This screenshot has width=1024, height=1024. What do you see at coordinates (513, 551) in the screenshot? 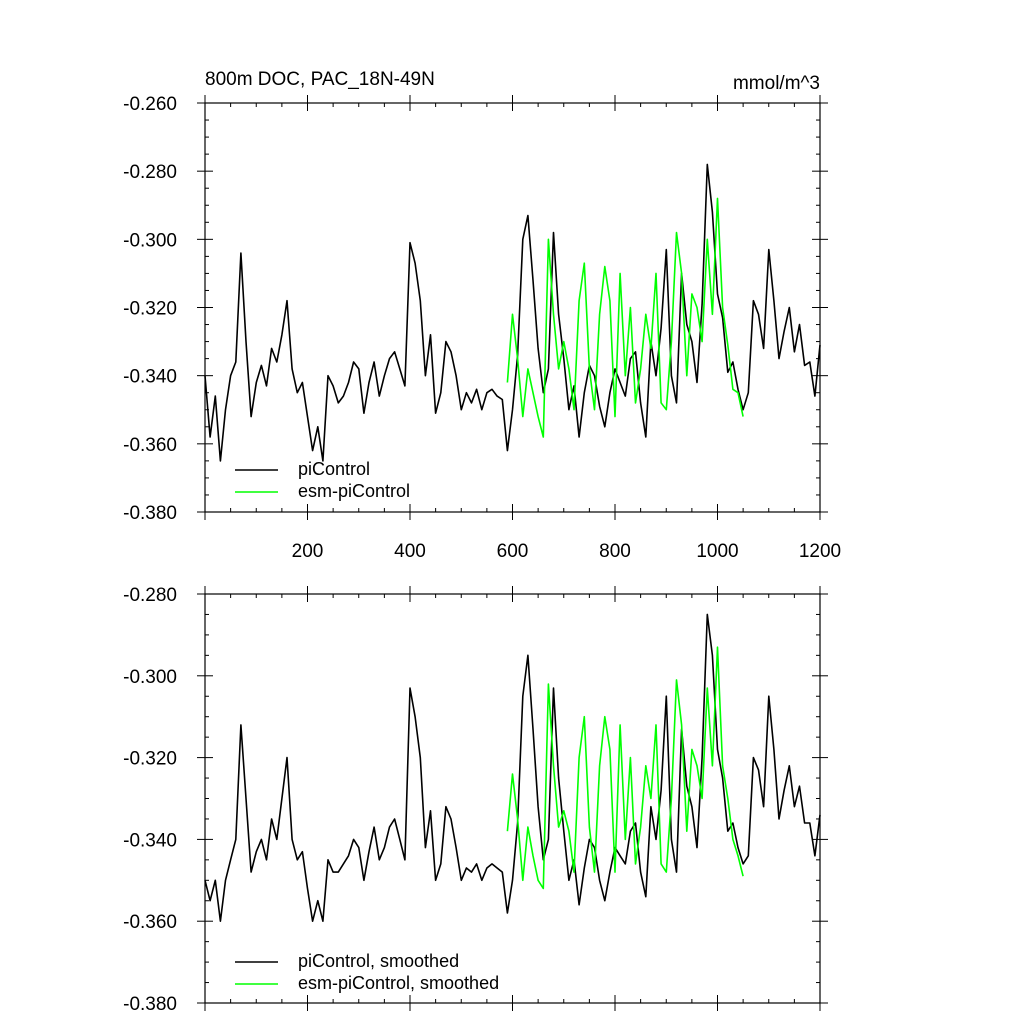
I see `x-tick-label: 600` at bounding box center [513, 551].